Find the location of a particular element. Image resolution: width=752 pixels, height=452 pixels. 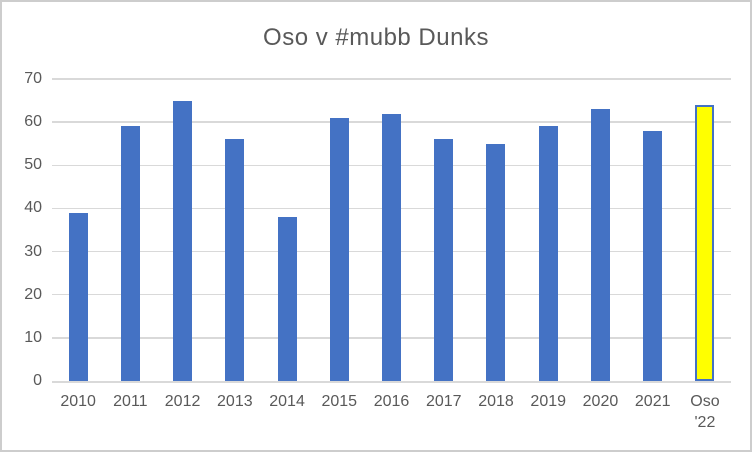

x-tick-label-2014: 2014 is located at coordinates (287, 401).